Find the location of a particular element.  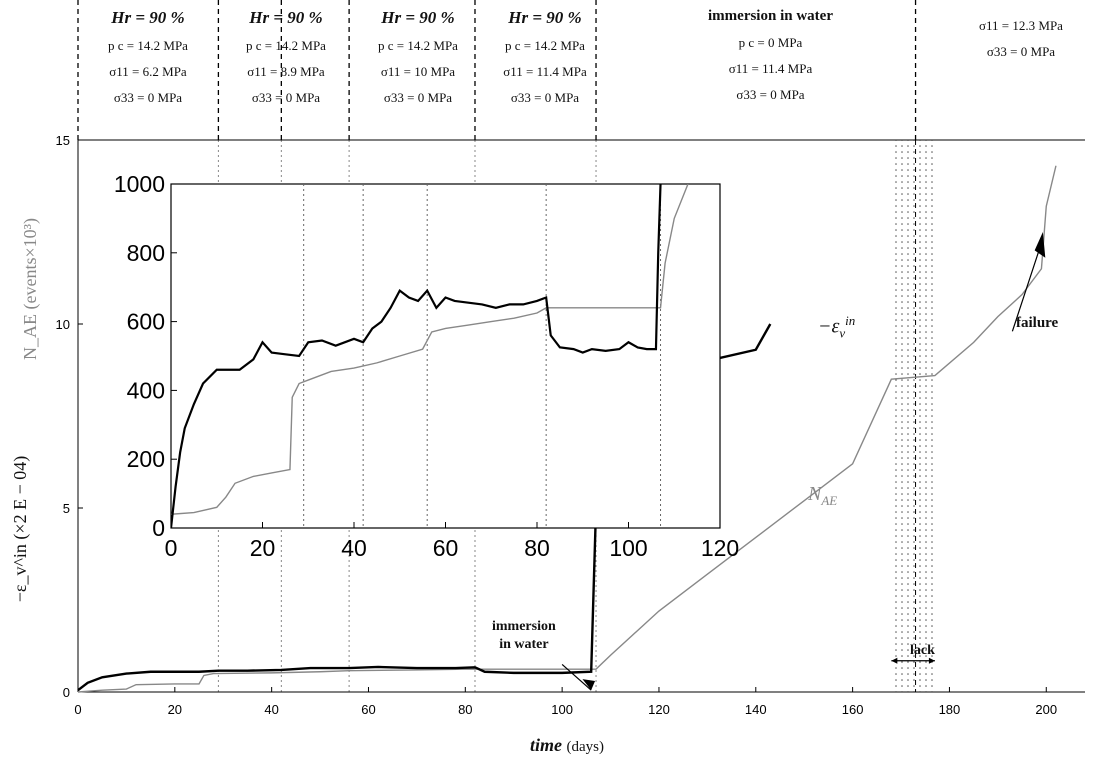

failure-arrow-head is located at coordinates (1040, 245).